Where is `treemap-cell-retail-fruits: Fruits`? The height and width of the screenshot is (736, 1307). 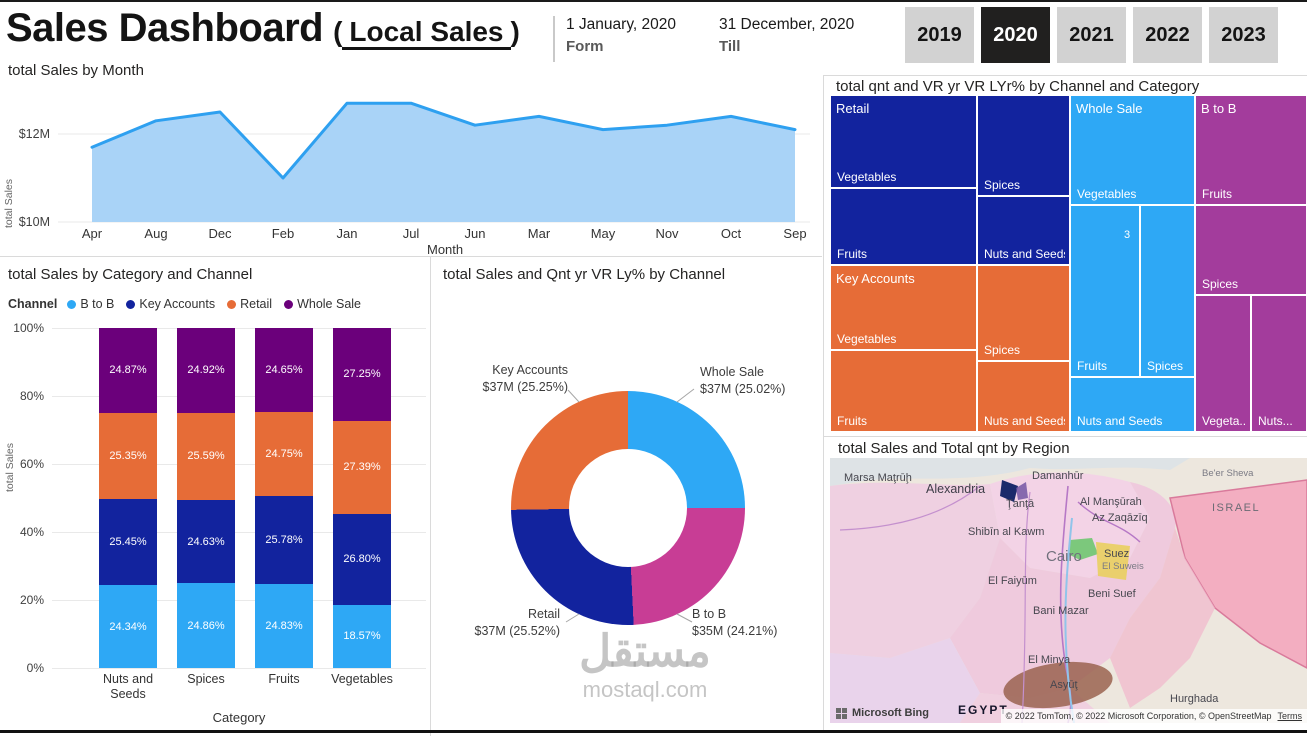 treemap-cell-retail-fruits: Fruits is located at coordinates (903, 226).